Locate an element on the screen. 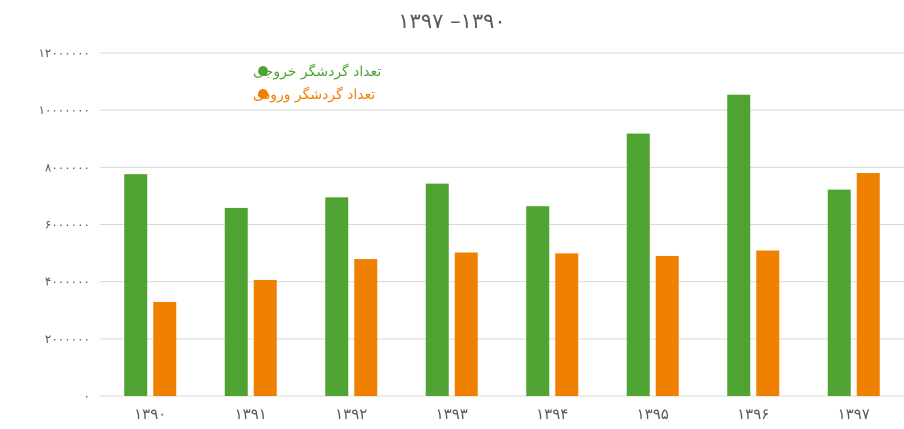 The height and width of the screenshot is (429, 904). legend-marker-inbound is located at coordinates (263, 94).